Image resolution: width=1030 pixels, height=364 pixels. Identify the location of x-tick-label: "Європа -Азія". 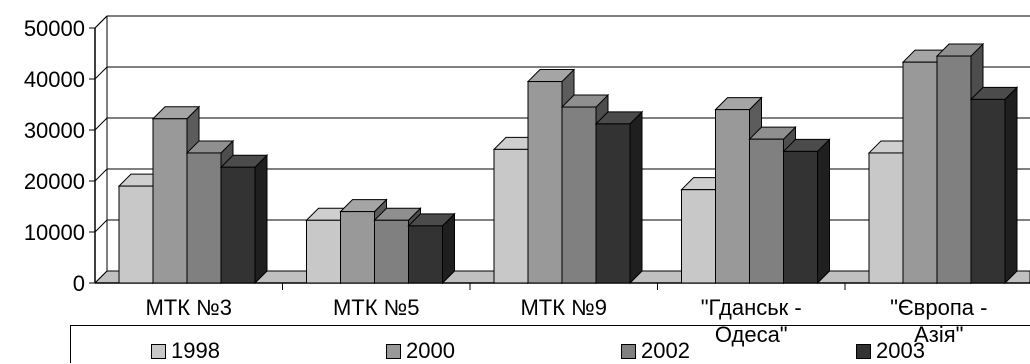
(938, 321).